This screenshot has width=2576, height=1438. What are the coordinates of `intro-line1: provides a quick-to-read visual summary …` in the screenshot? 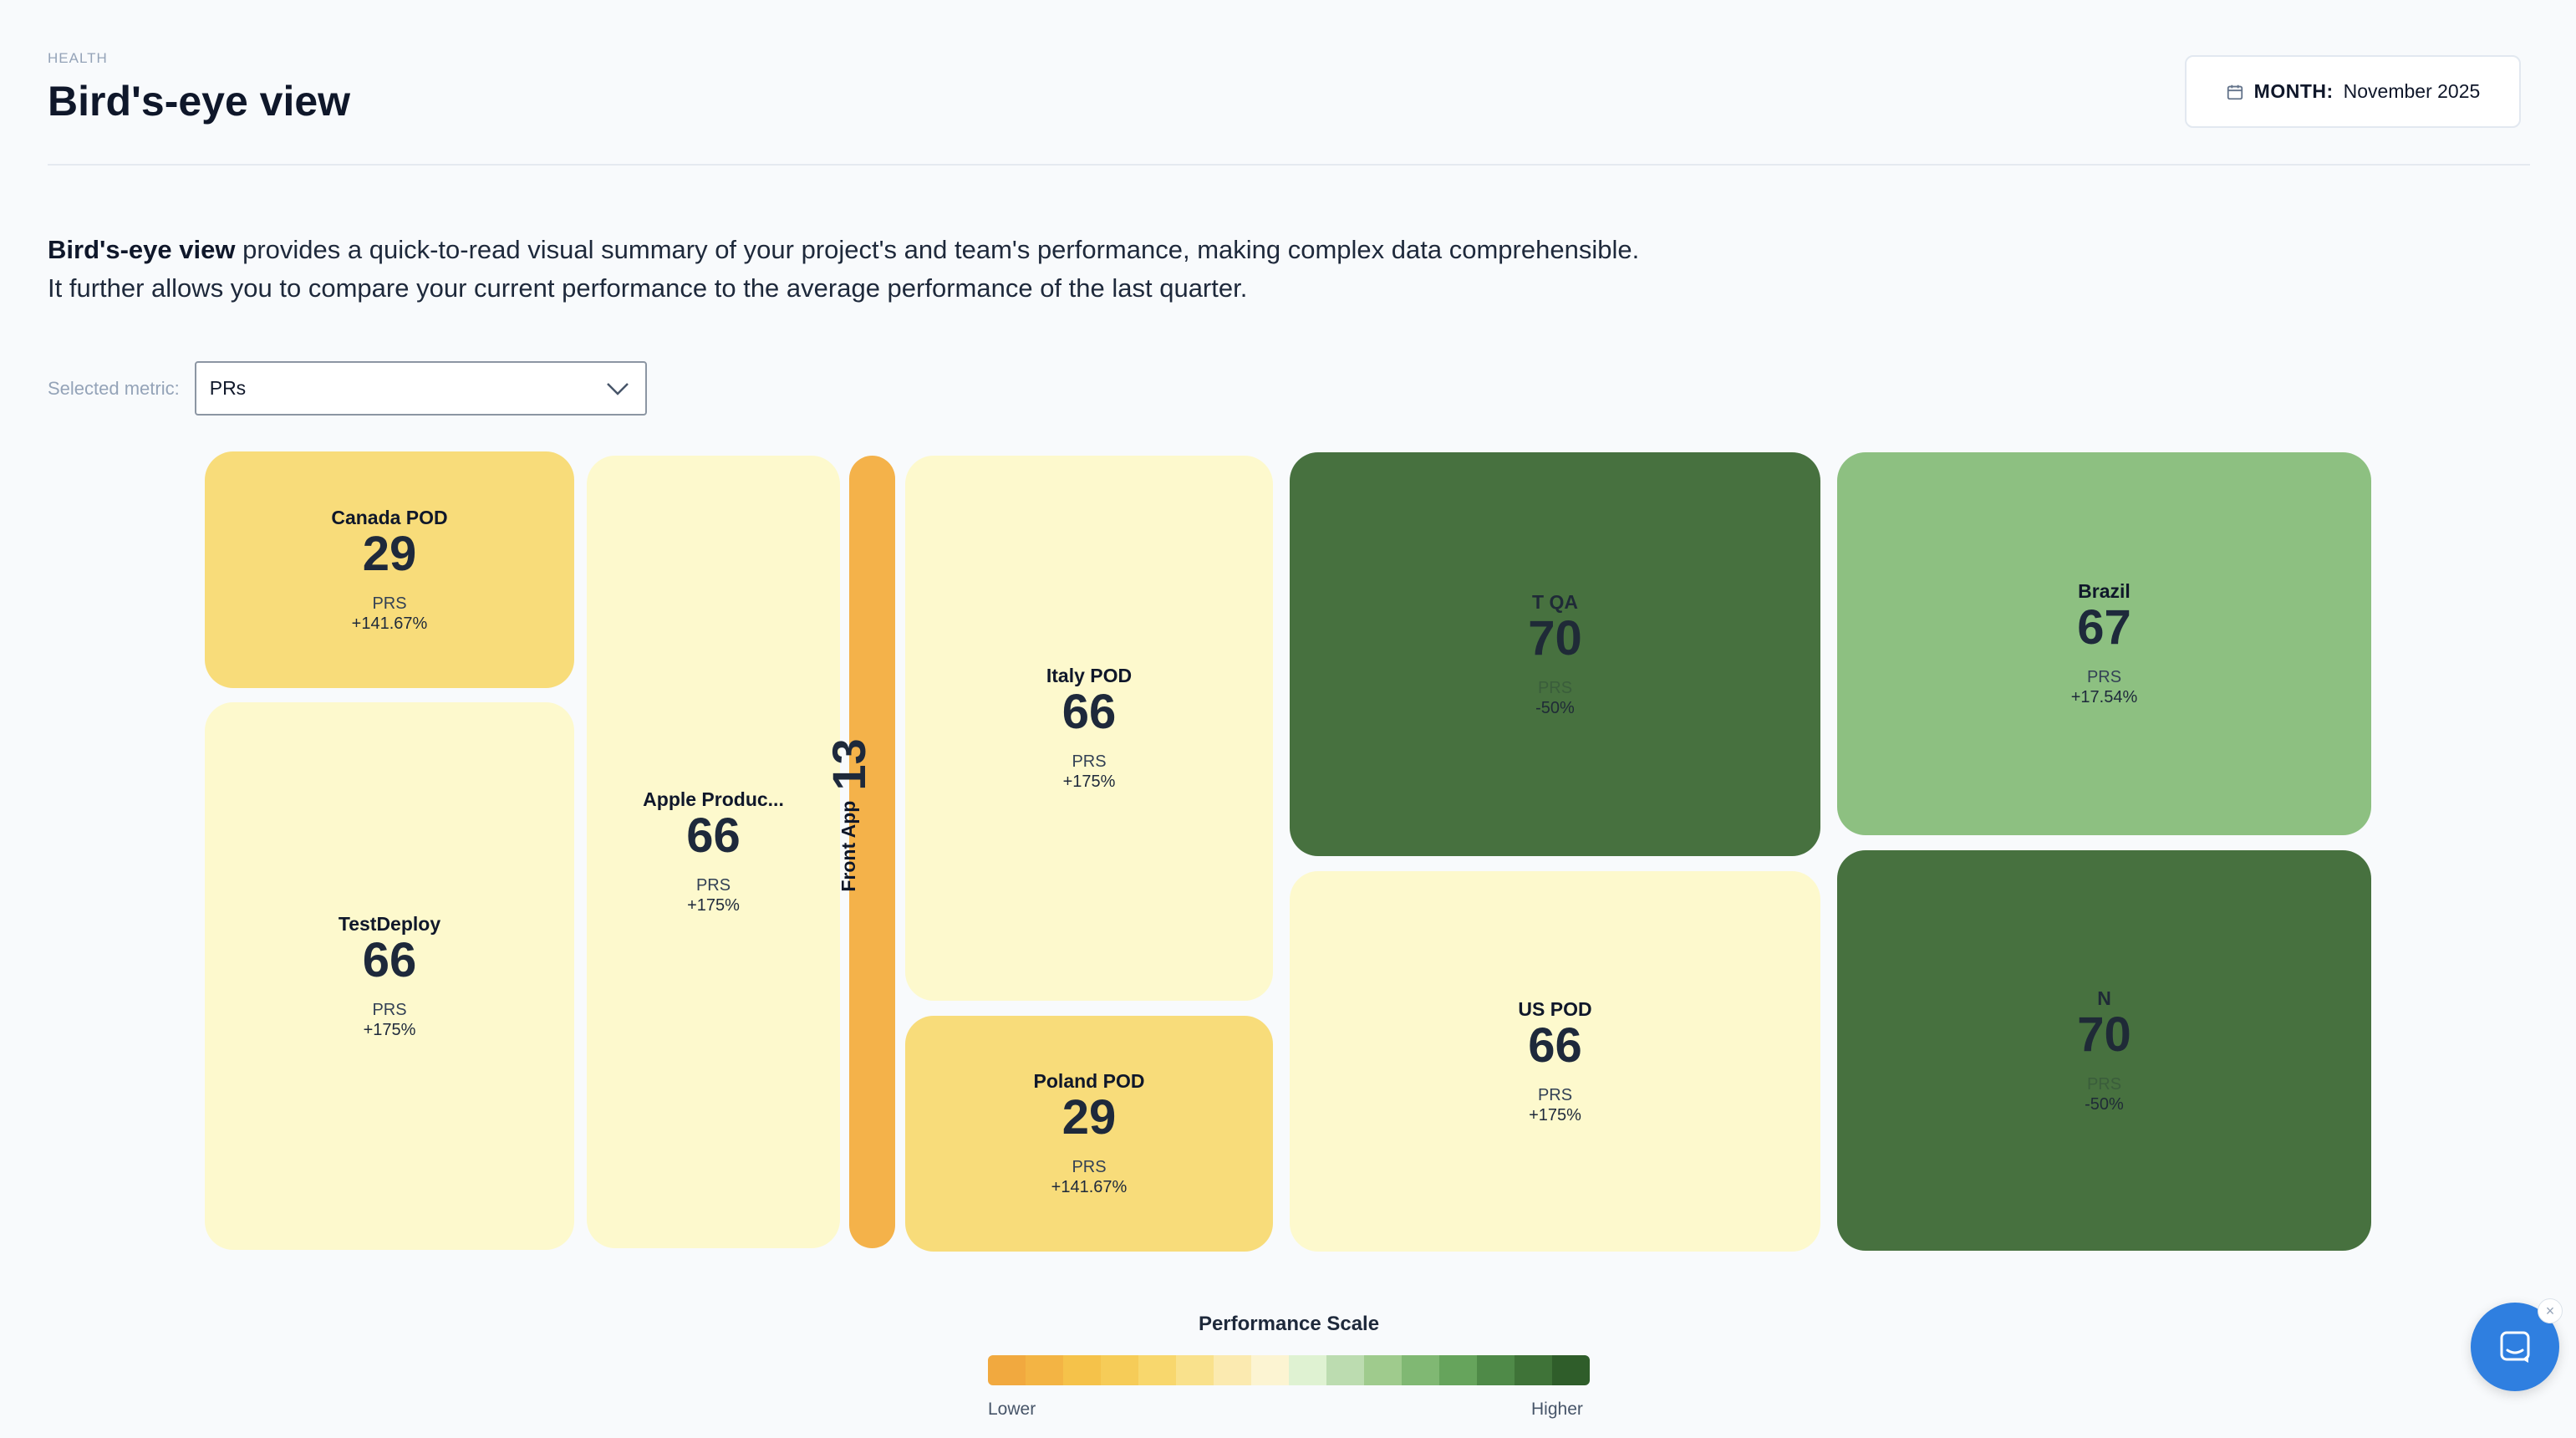 It's located at (937, 249).